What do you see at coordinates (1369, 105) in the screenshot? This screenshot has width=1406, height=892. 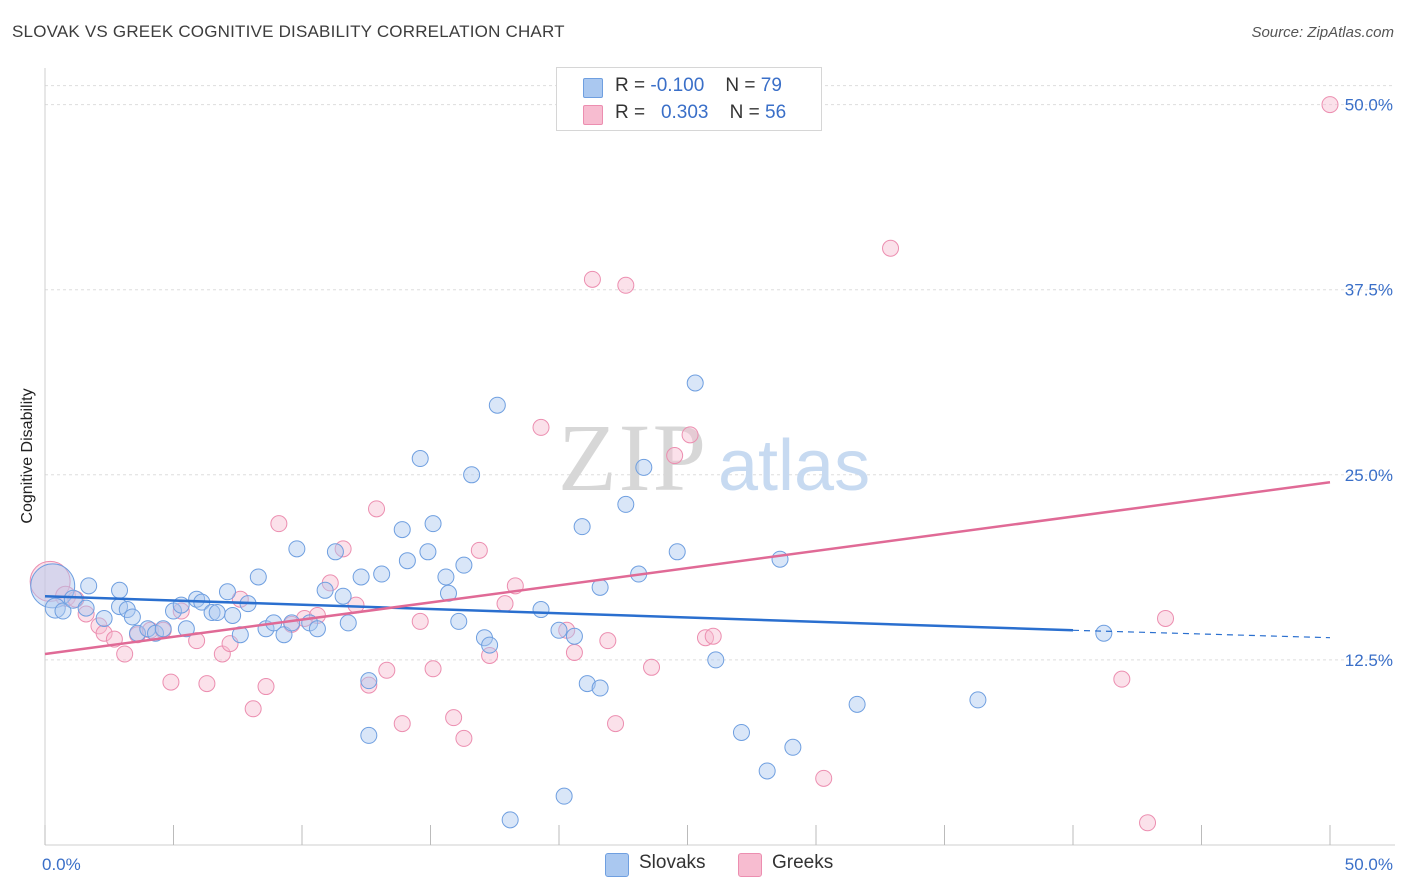 I see `y-tick-label: 50.0%` at bounding box center [1369, 105].